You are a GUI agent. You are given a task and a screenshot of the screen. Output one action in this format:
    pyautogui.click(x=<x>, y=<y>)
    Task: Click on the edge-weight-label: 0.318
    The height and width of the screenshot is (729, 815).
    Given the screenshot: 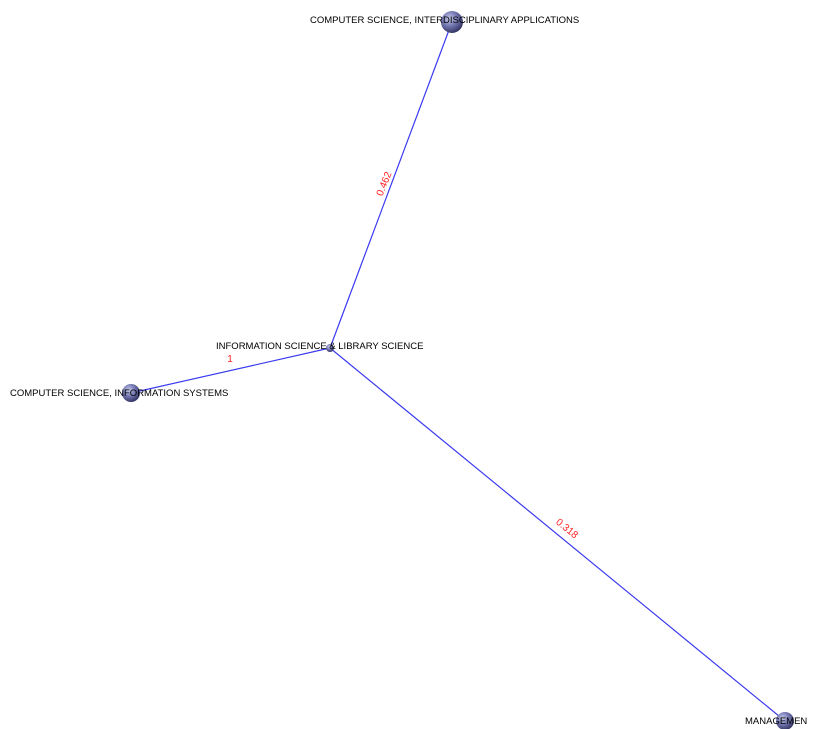 What is the action you would take?
    pyautogui.click(x=566, y=529)
    